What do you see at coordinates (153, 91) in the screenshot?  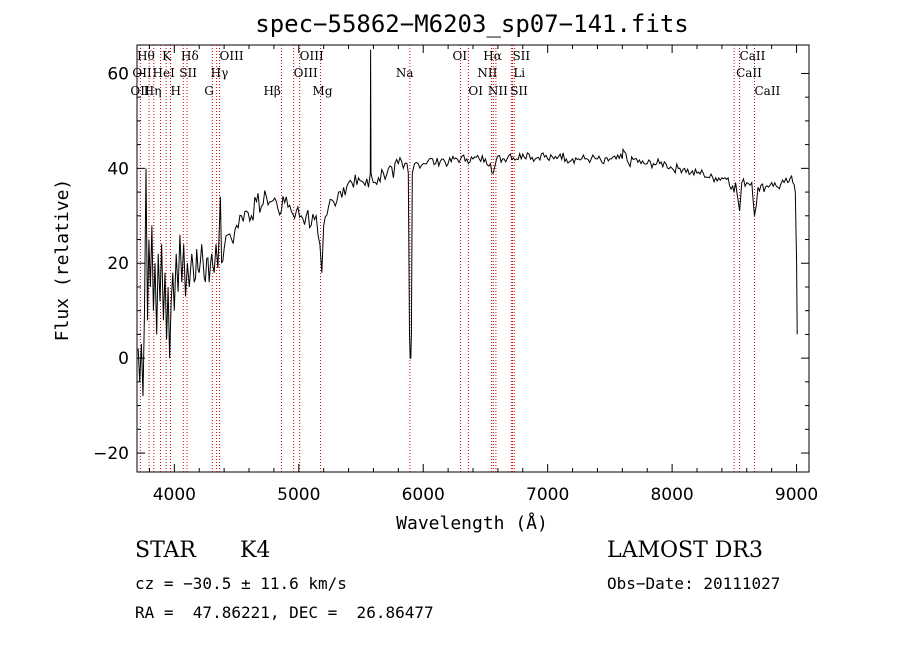 I see `line-label-row3-1: Hη` at bounding box center [153, 91].